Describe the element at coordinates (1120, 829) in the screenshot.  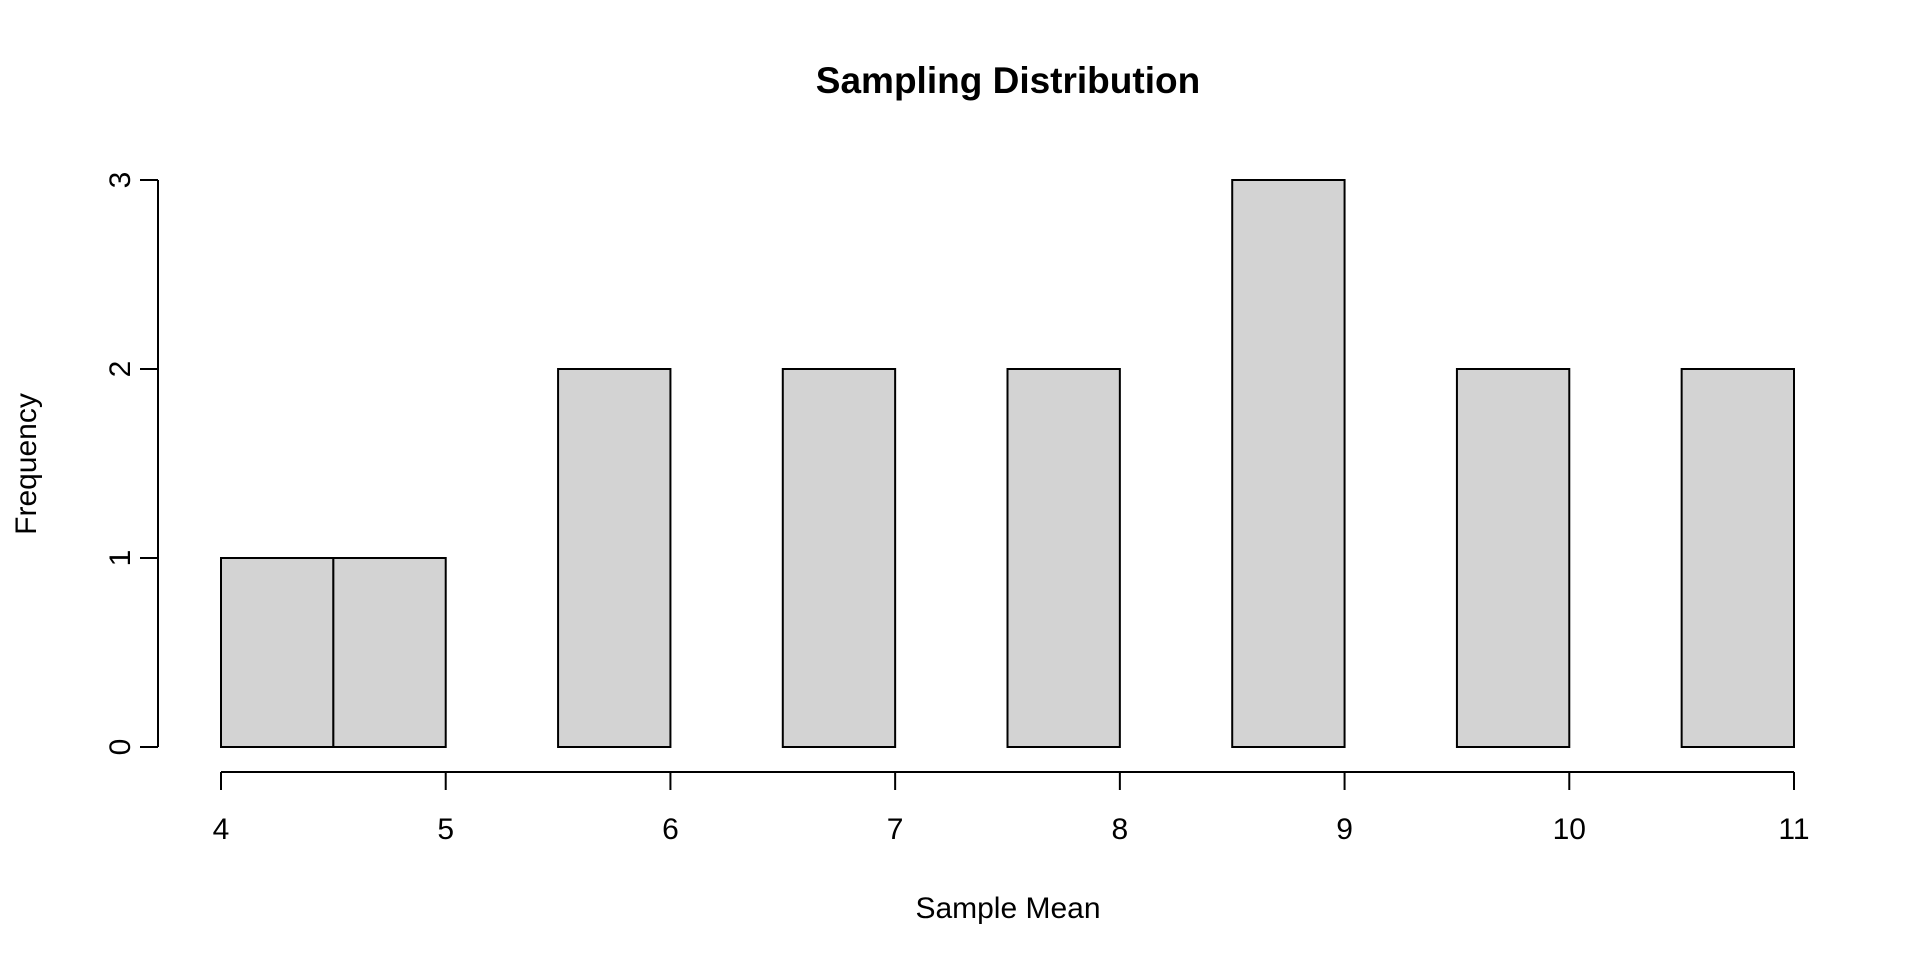
I see `x-tick-label-4: 8` at that location.